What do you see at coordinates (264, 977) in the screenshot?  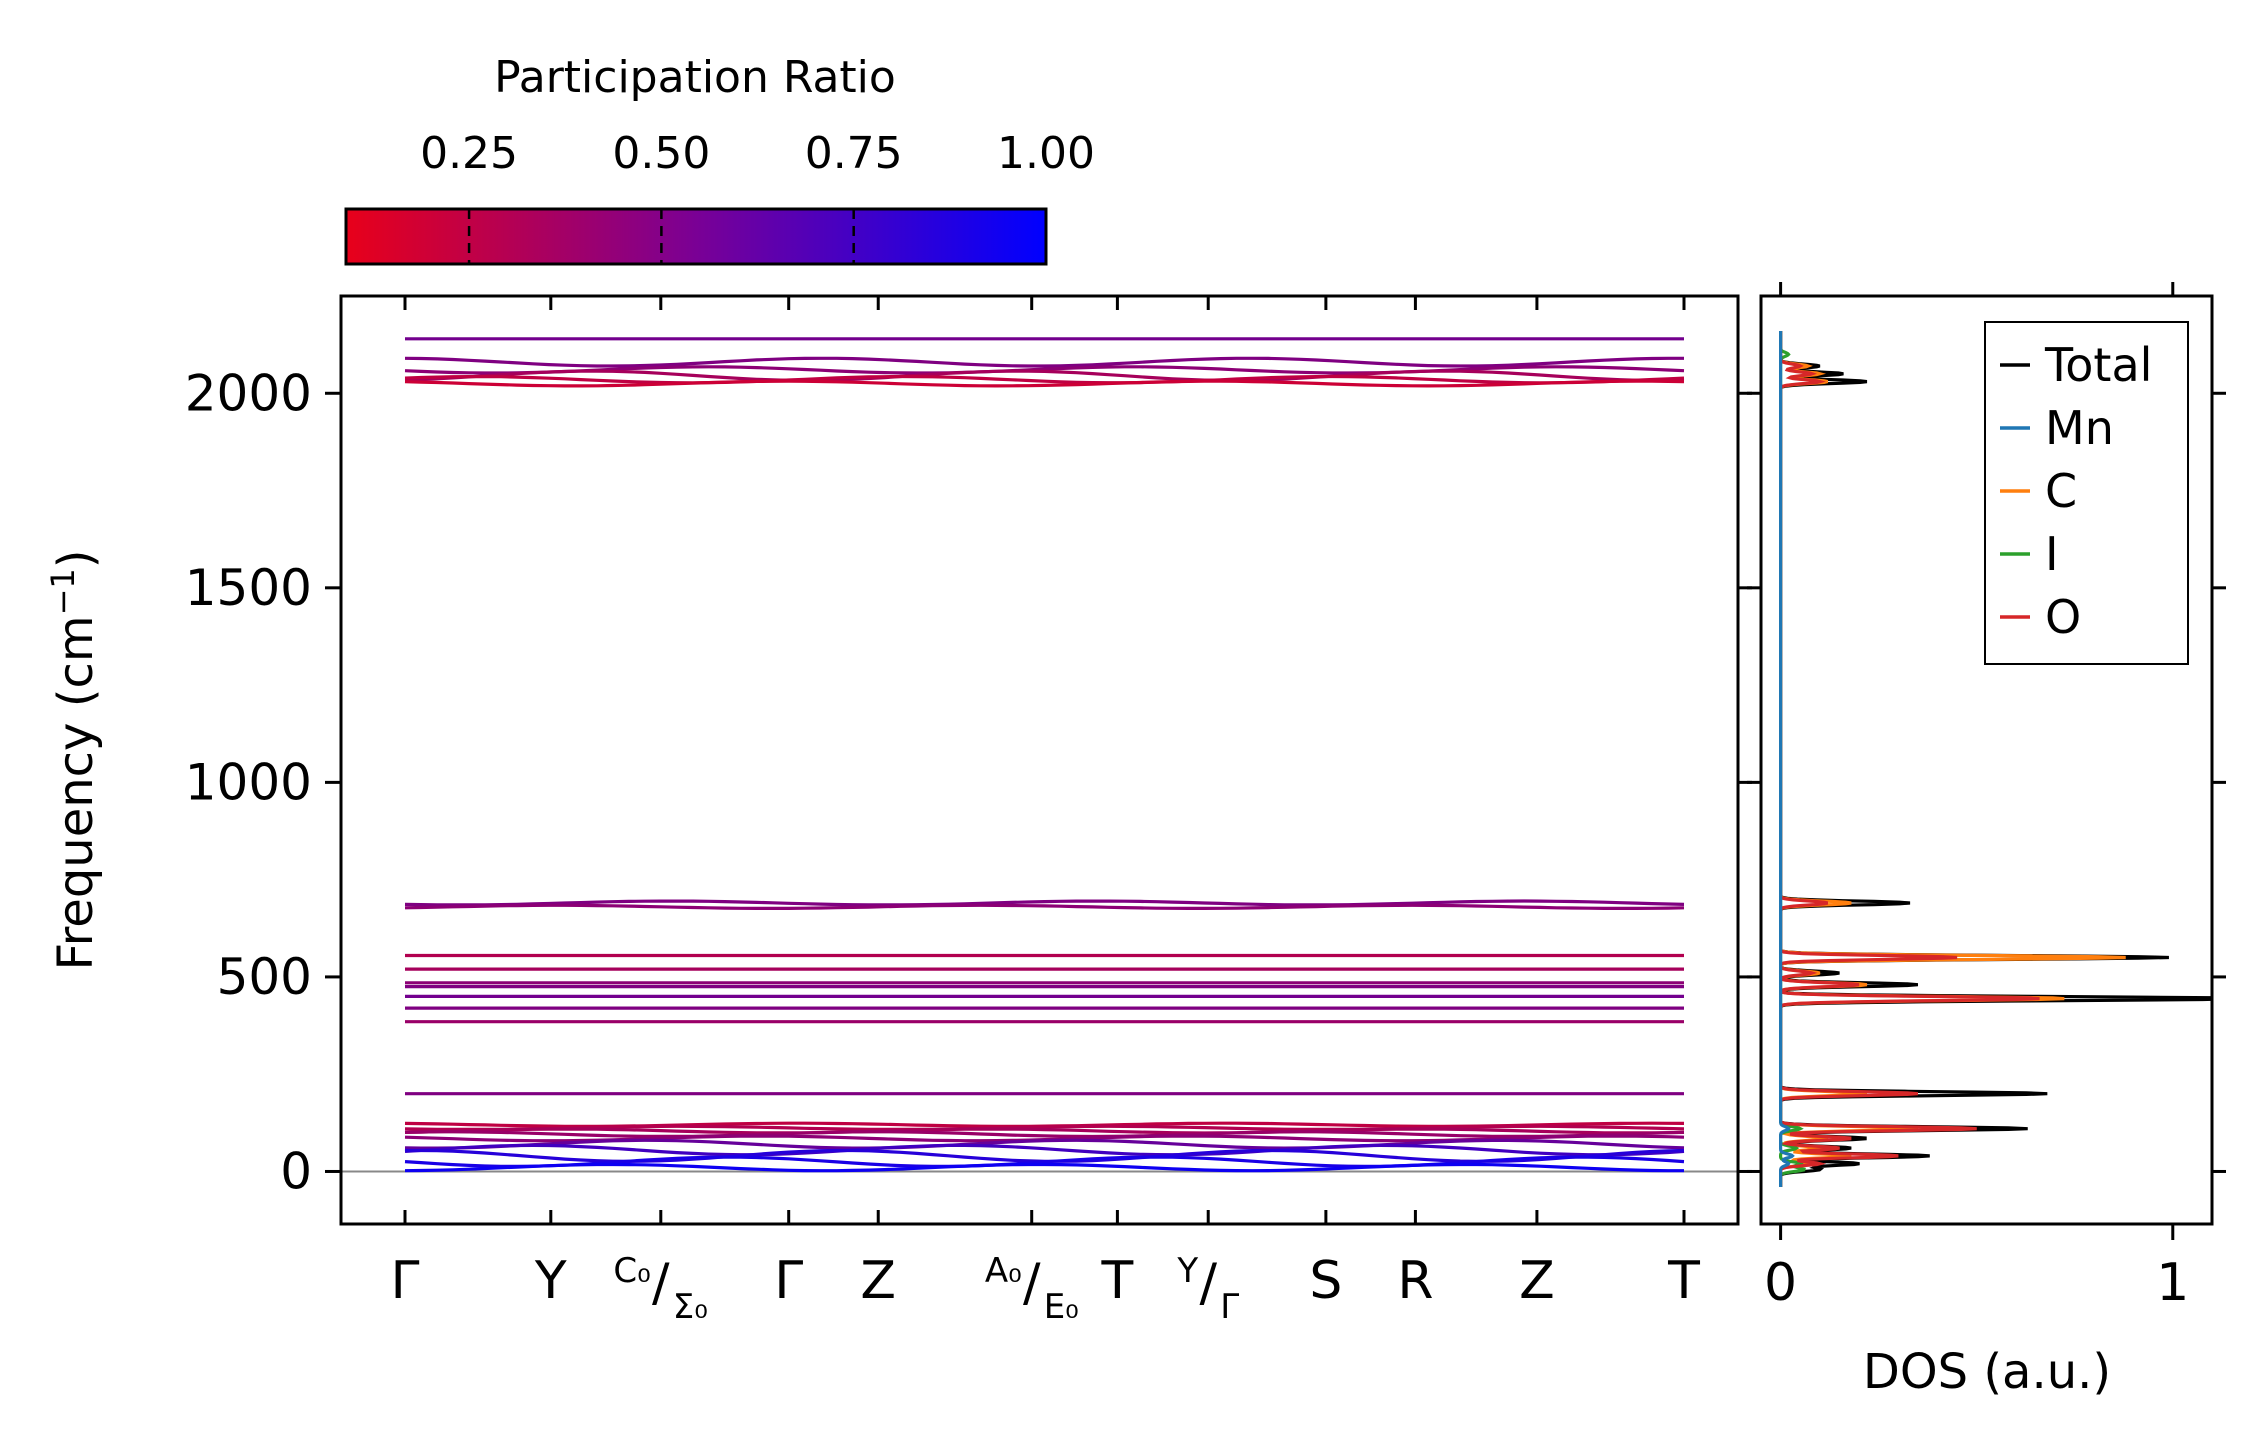 I see `y-tick-label: 500` at bounding box center [264, 977].